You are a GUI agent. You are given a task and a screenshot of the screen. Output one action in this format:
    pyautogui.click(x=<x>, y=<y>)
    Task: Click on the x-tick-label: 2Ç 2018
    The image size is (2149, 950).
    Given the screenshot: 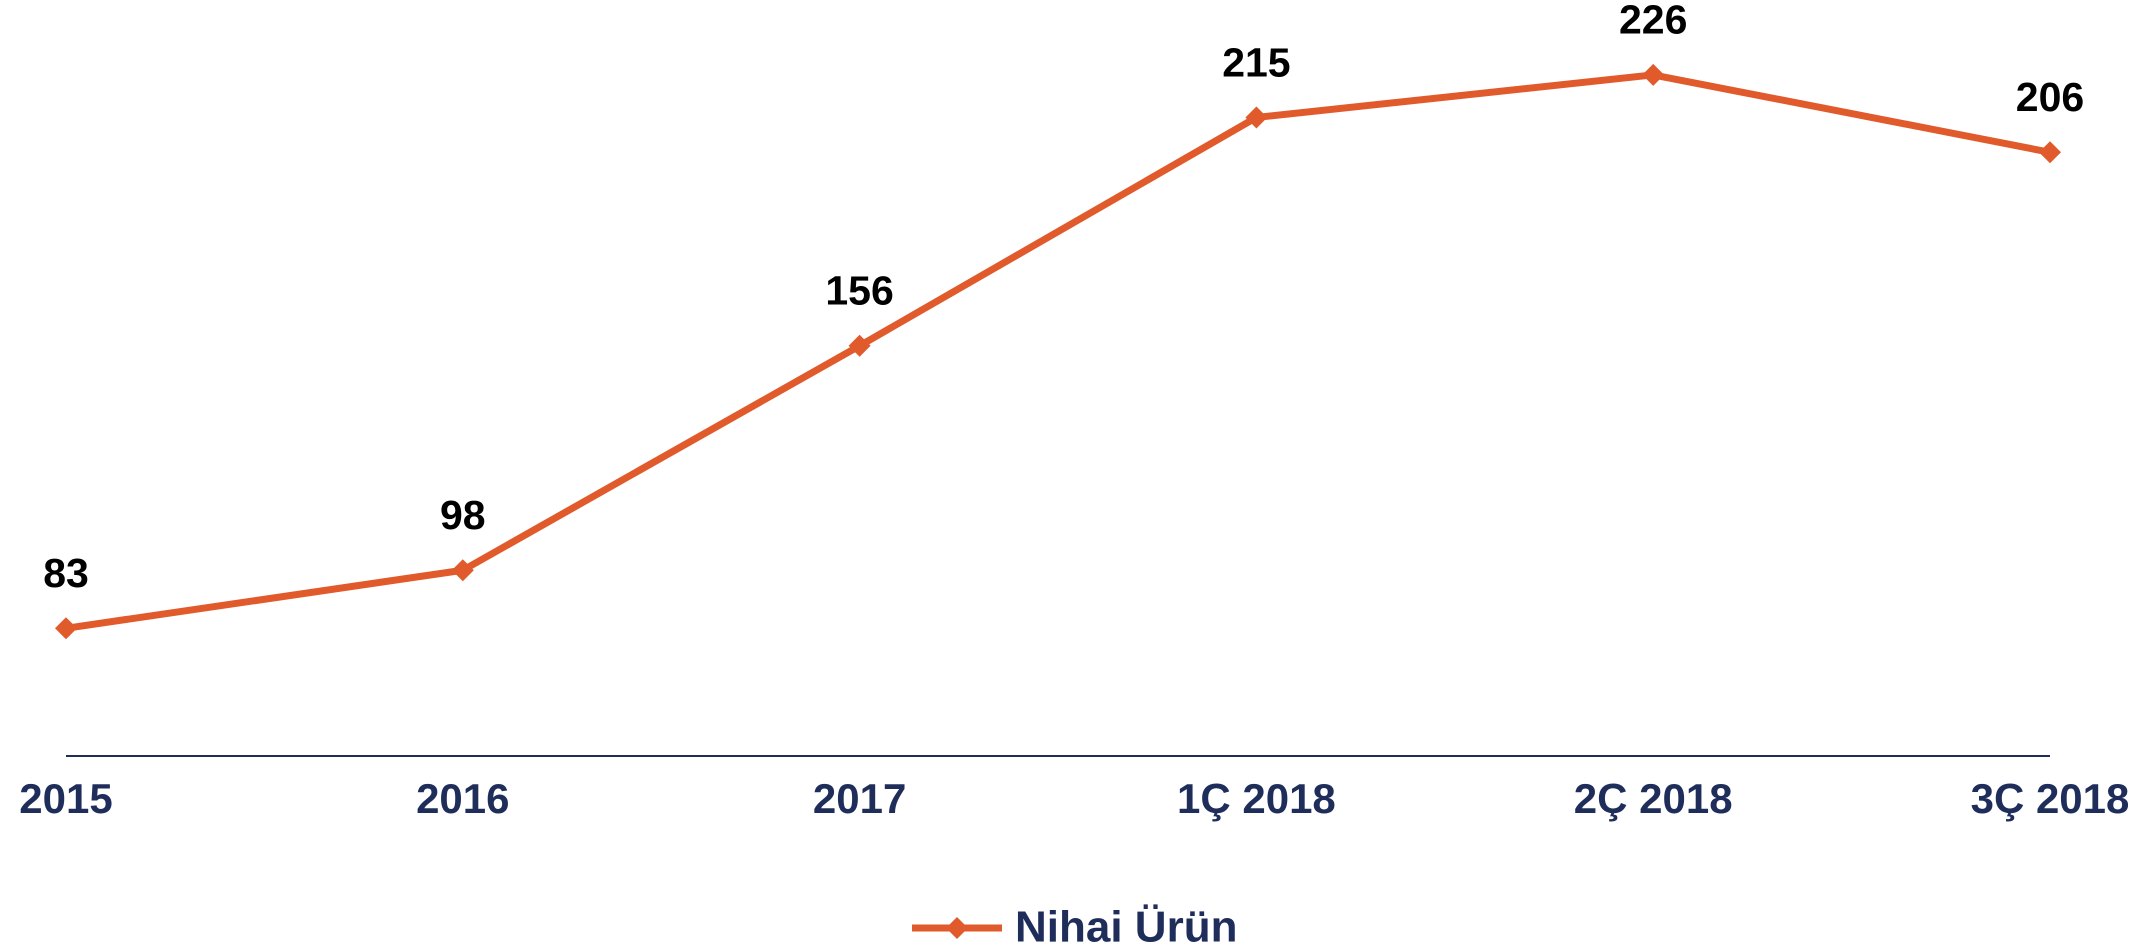 What is the action you would take?
    pyautogui.click(x=1653, y=798)
    